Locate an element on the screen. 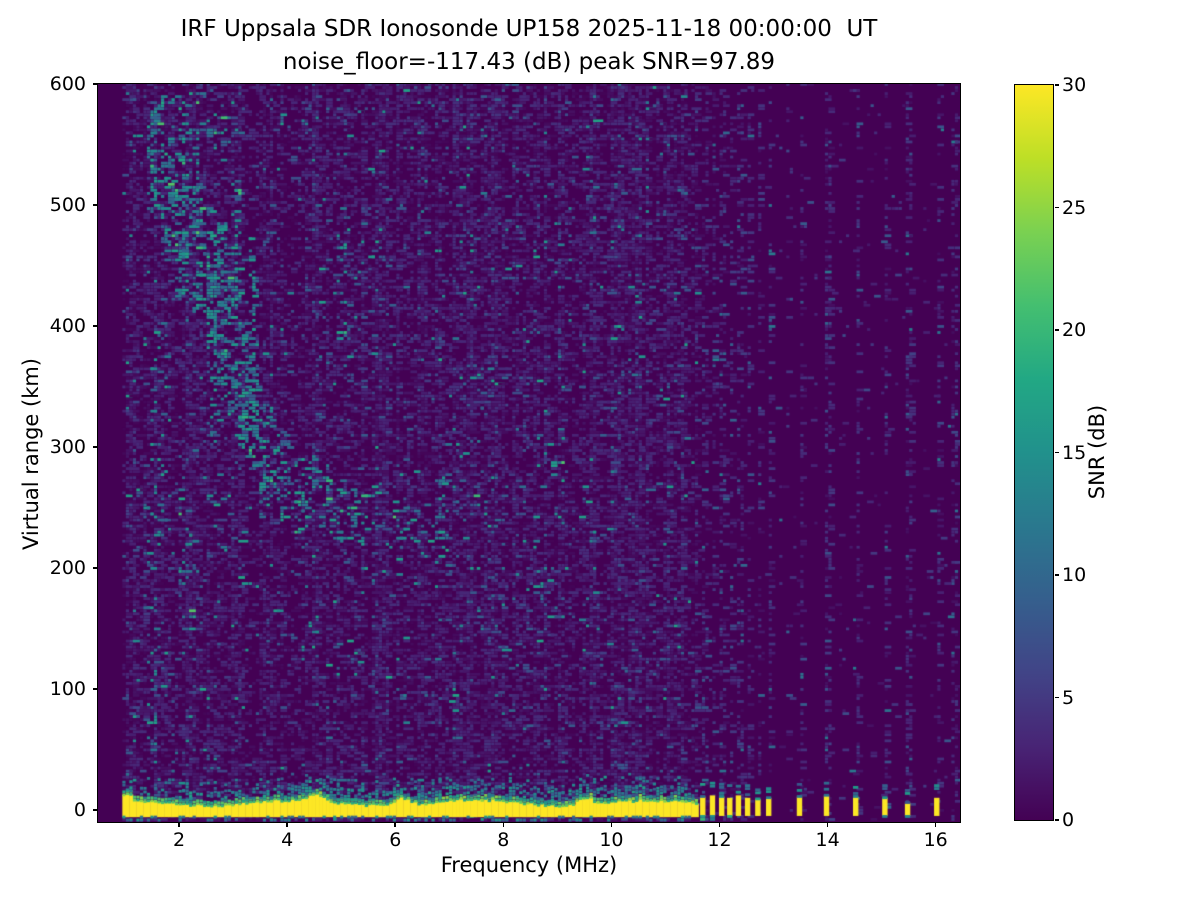 Image resolution: width=1200 pixels, height=900 pixels. colorbar-gradient is located at coordinates (1033, 452).